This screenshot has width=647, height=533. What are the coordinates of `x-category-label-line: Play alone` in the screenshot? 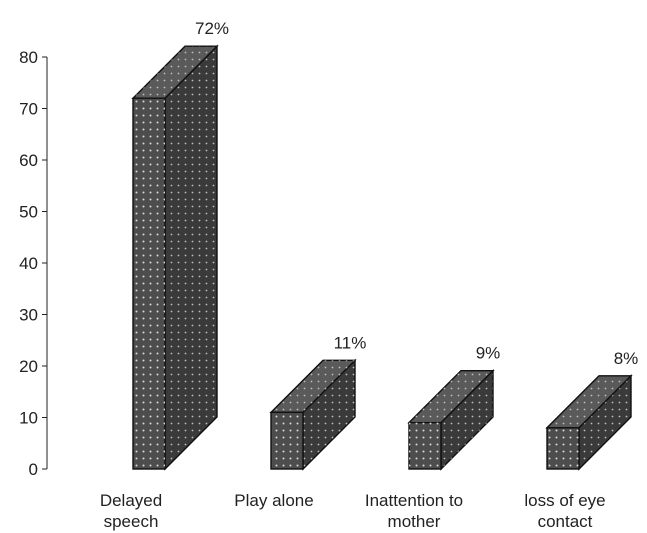 It's located at (273, 500).